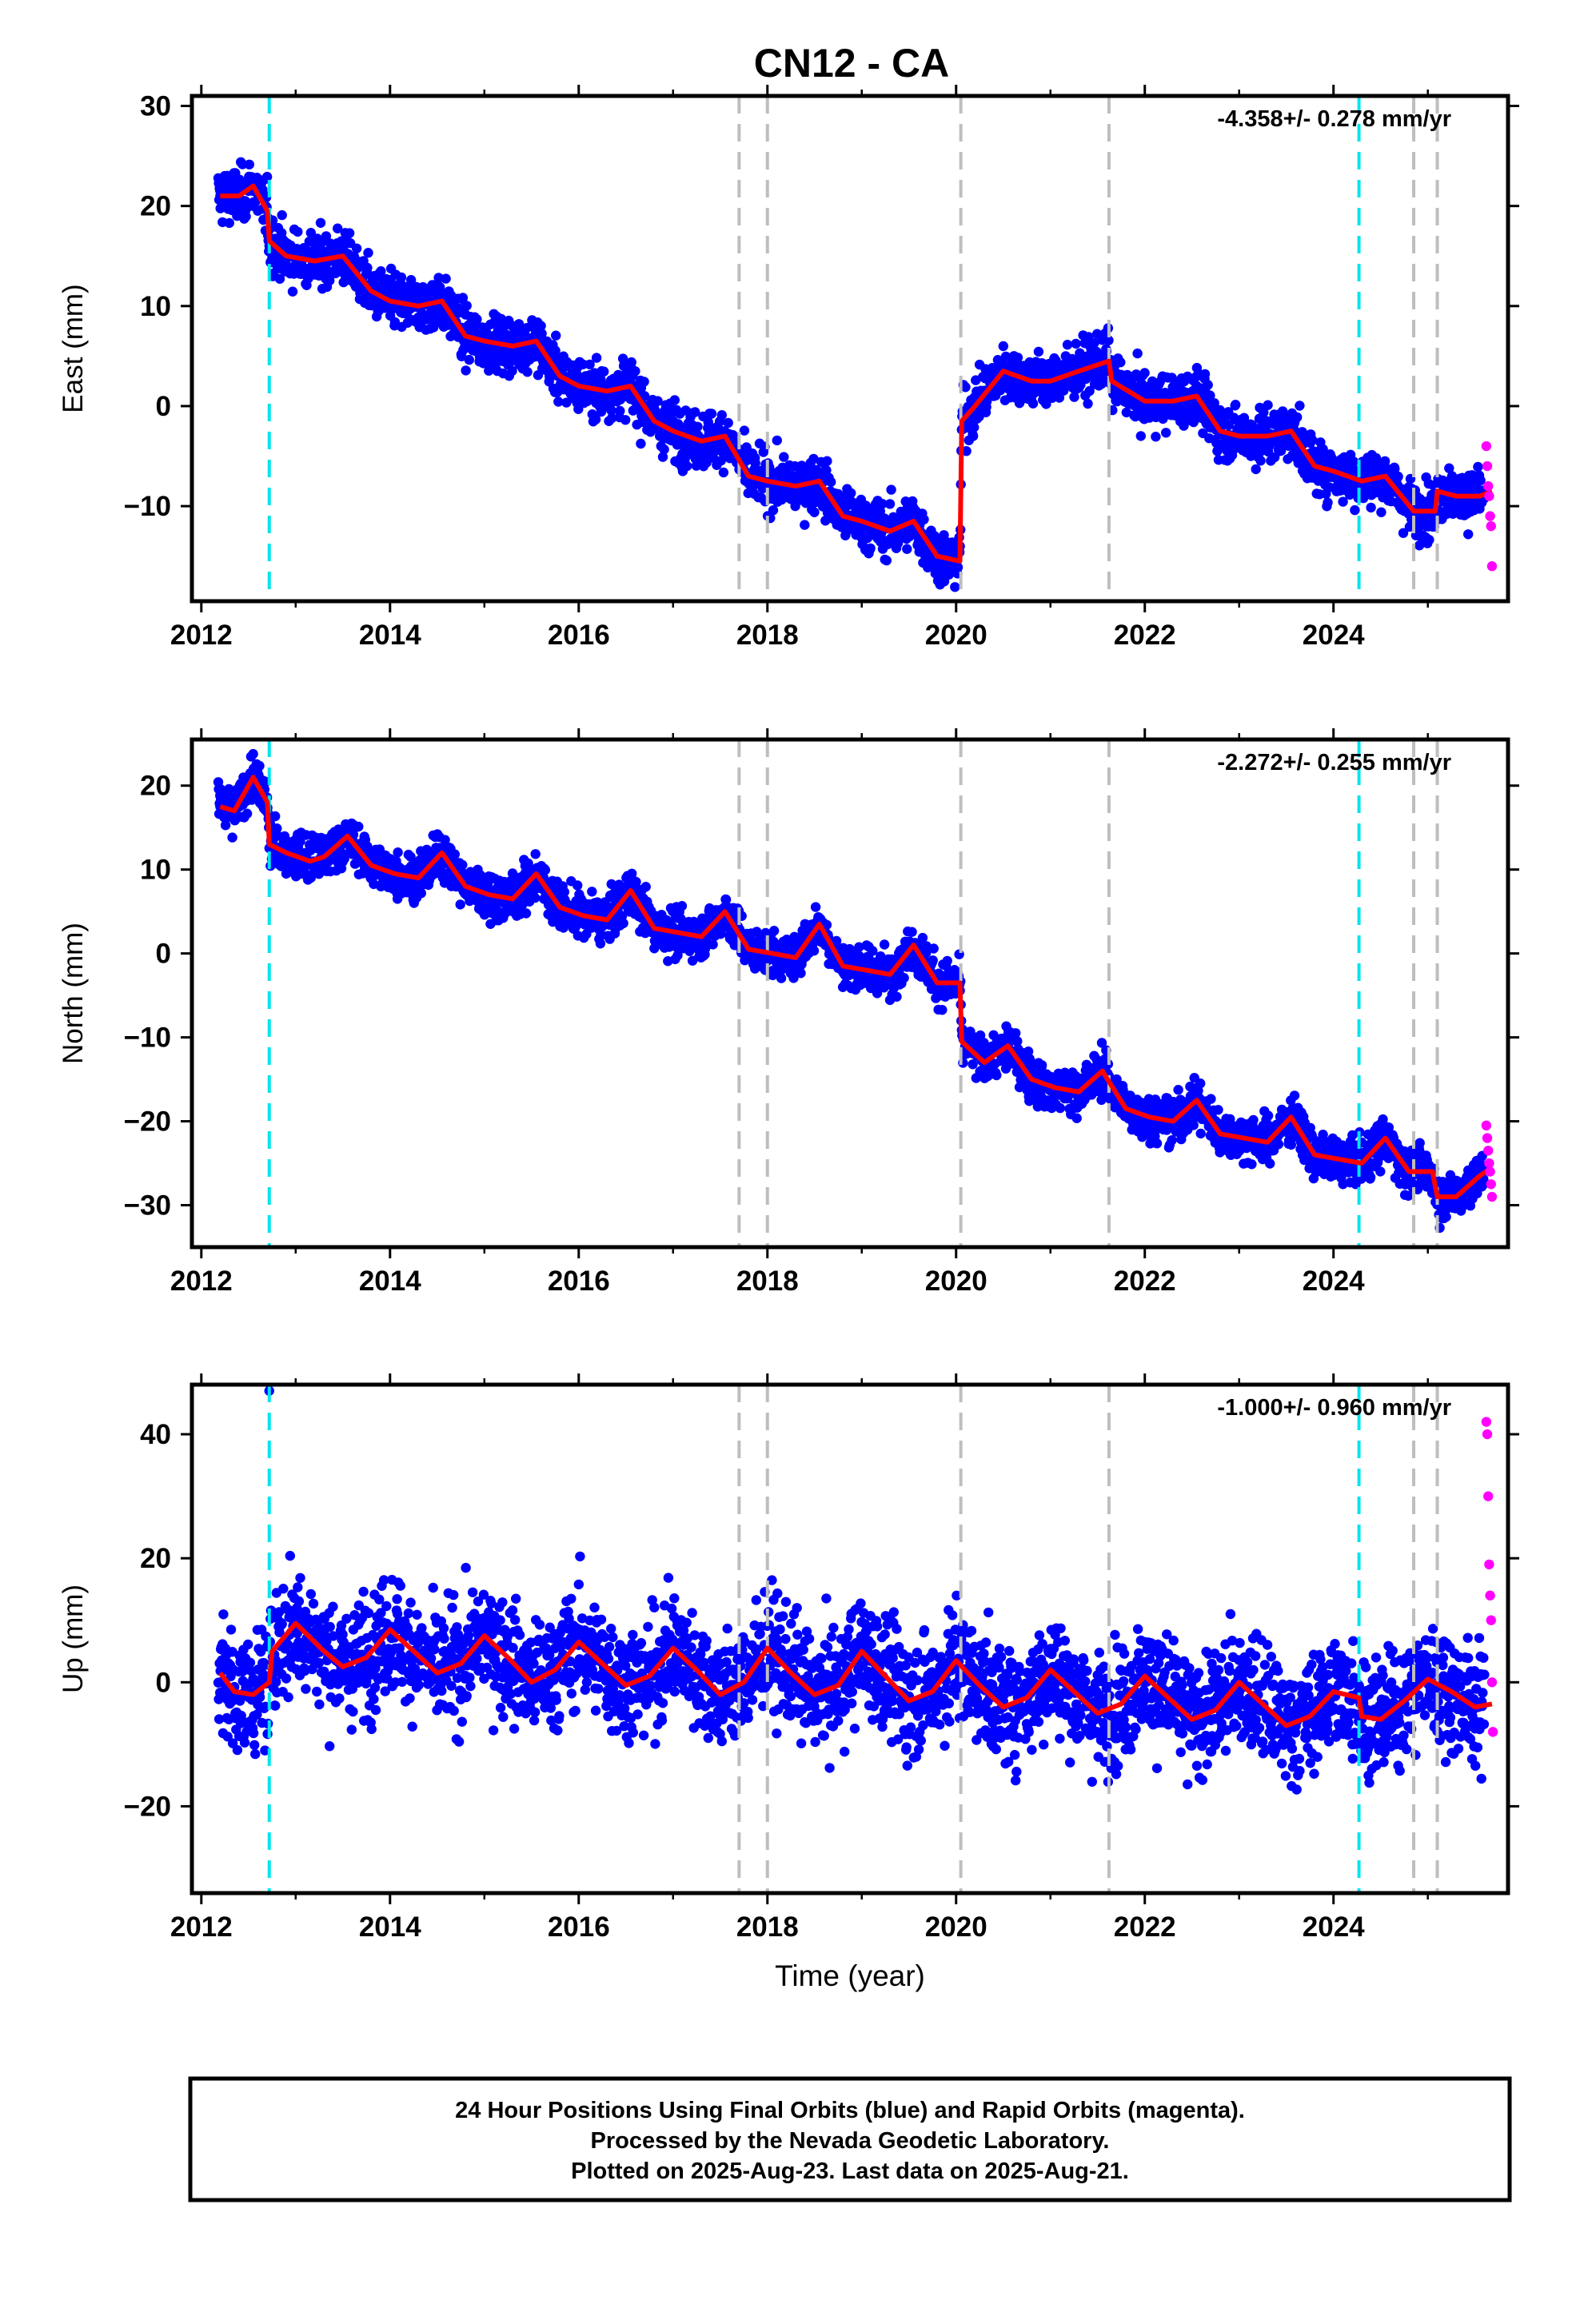 This screenshot has height=2324, width=1580. What do you see at coordinates (957, 635) in the screenshot?
I see `x-tick-label: 2020` at bounding box center [957, 635].